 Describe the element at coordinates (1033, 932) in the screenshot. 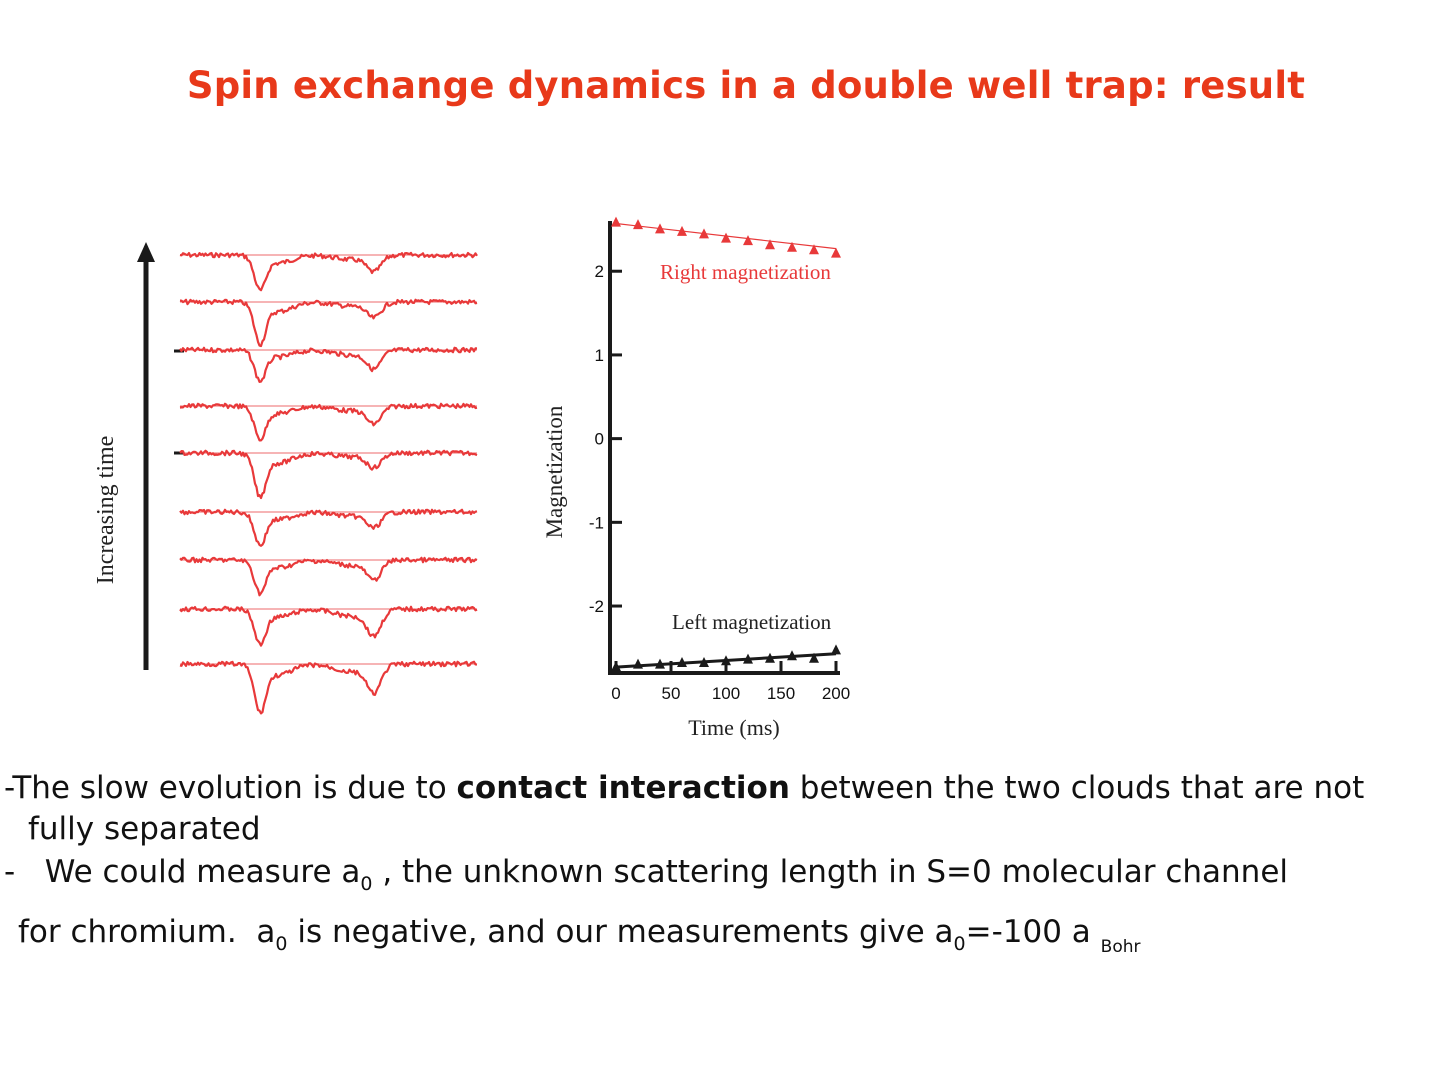

I see `line4-text-c: =-100 a` at that location.